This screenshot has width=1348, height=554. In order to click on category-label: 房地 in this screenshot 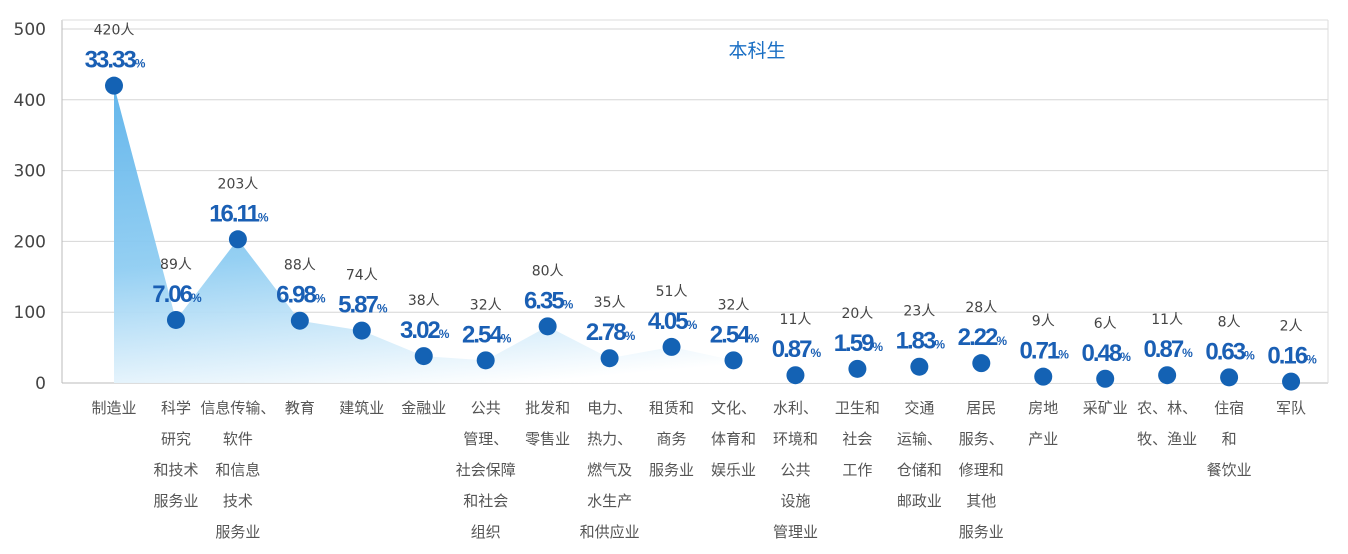, I will do `click(1043, 408)`.